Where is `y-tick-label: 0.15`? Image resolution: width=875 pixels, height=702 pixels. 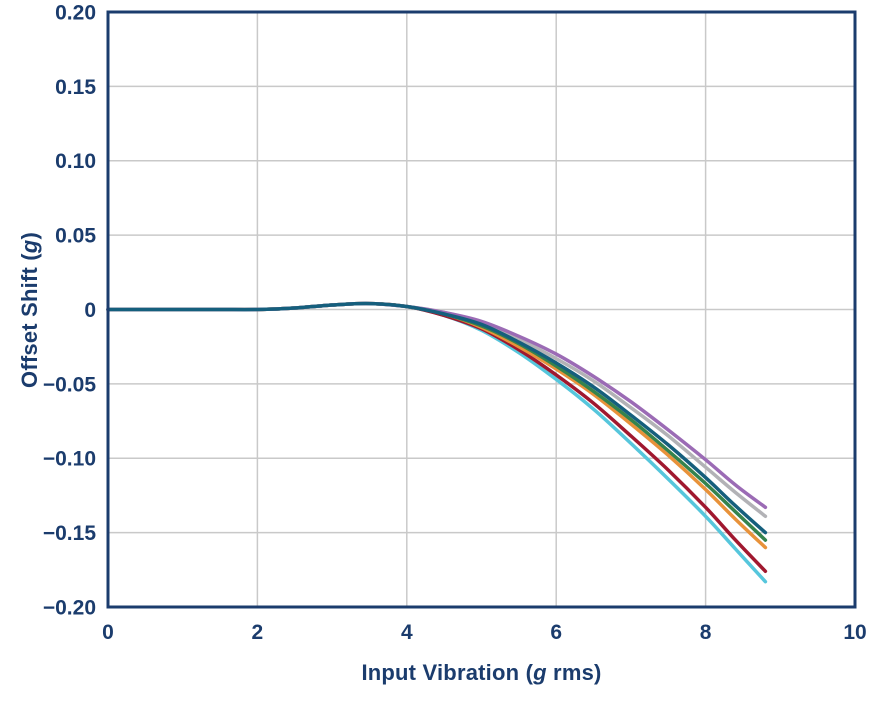
y-tick-label: 0.15 is located at coordinates (75, 87).